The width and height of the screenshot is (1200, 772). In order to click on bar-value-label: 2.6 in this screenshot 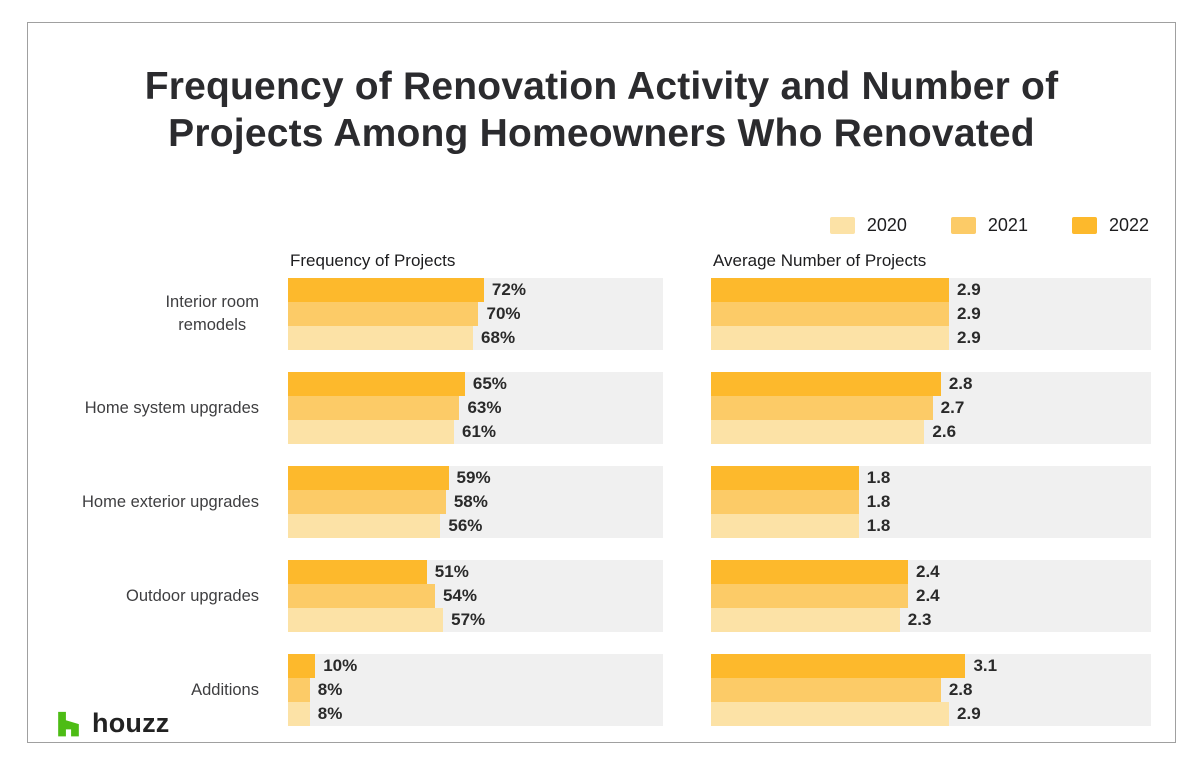, I will do `click(944, 431)`.